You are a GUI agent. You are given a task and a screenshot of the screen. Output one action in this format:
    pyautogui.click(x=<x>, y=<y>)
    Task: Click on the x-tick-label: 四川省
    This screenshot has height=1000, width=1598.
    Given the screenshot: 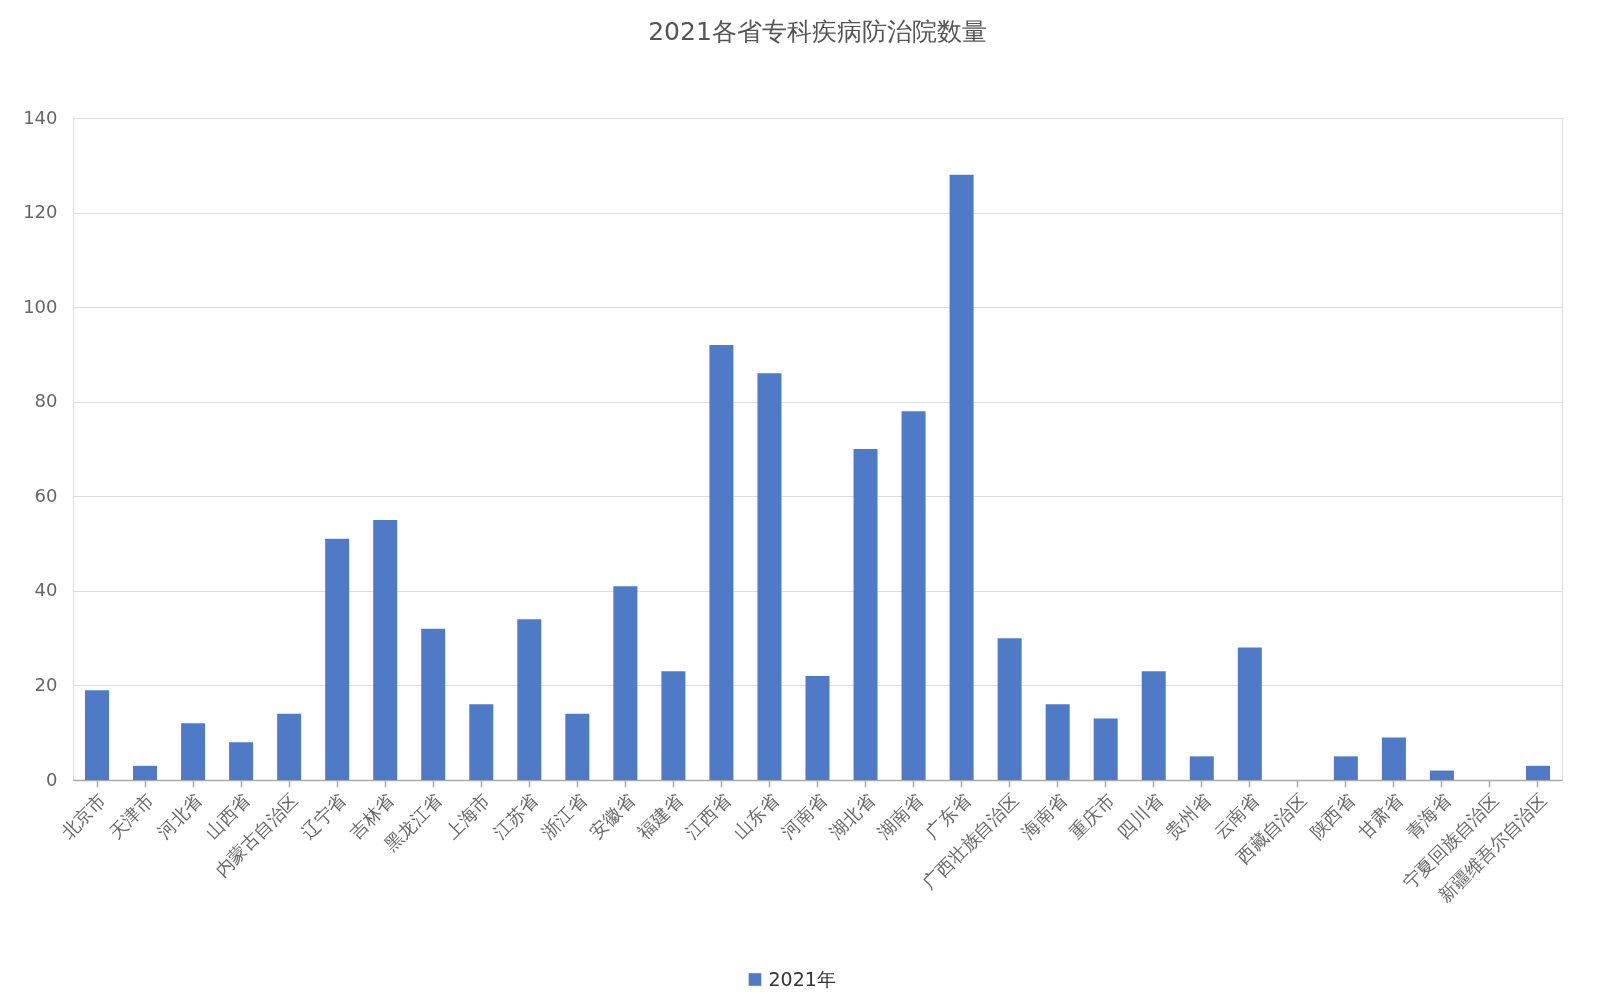 What is the action you would take?
    pyautogui.click(x=1140, y=816)
    